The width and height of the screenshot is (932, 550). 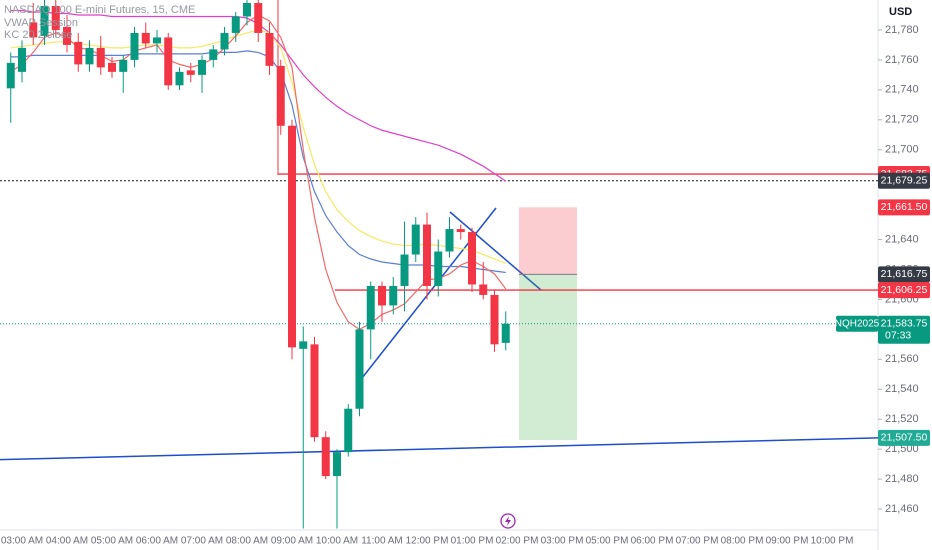 I want to click on x-tick-label: 11:00 AM, so click(x=382, y=541).